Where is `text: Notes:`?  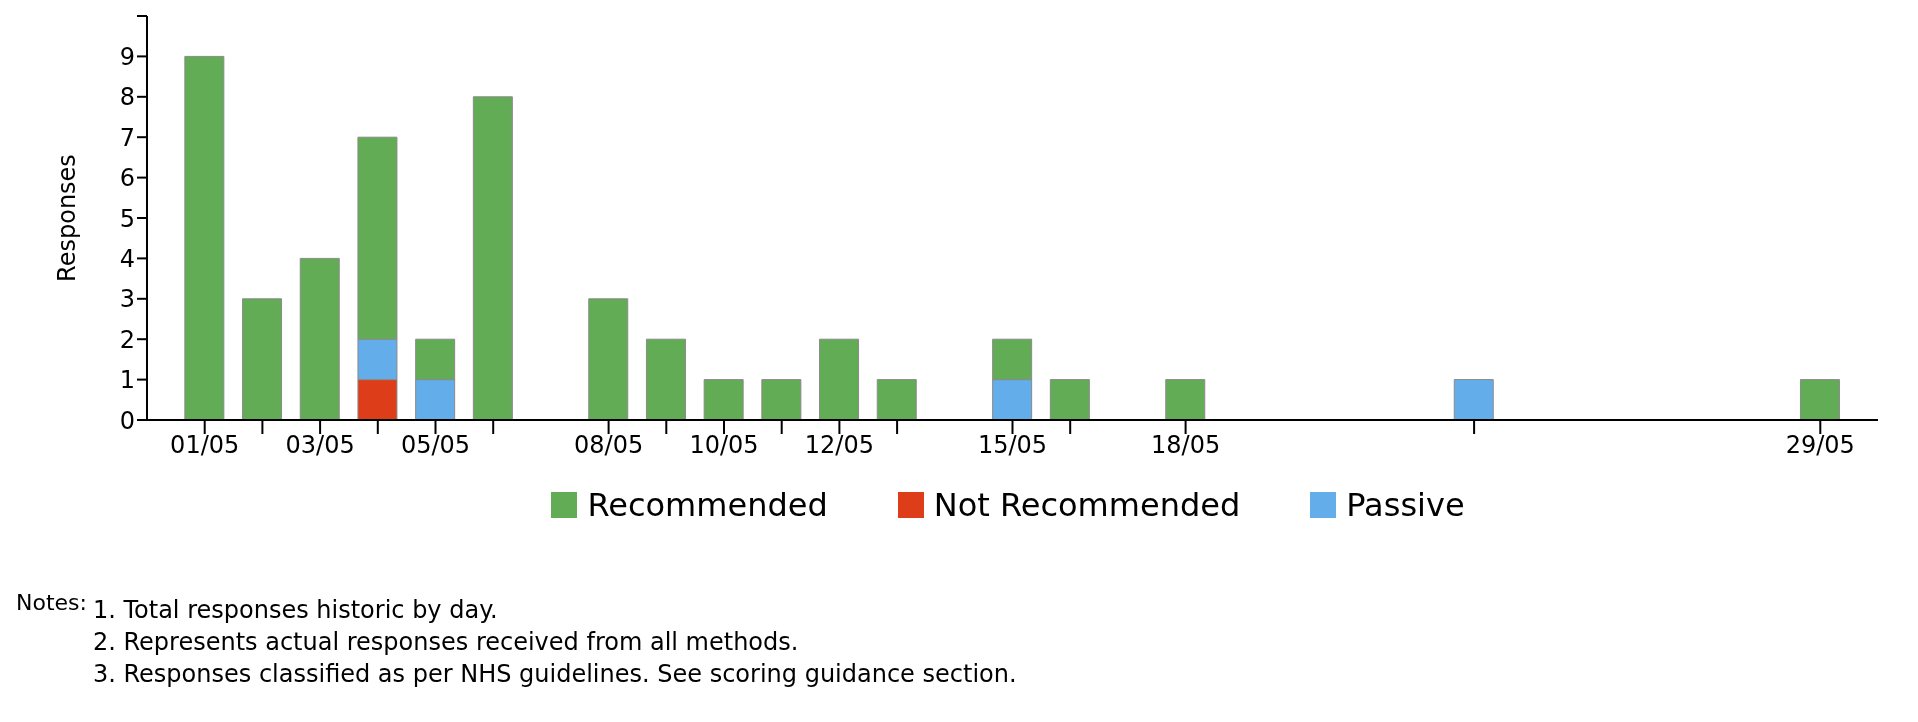 text: Notes: is located at coordinates (51, 603).